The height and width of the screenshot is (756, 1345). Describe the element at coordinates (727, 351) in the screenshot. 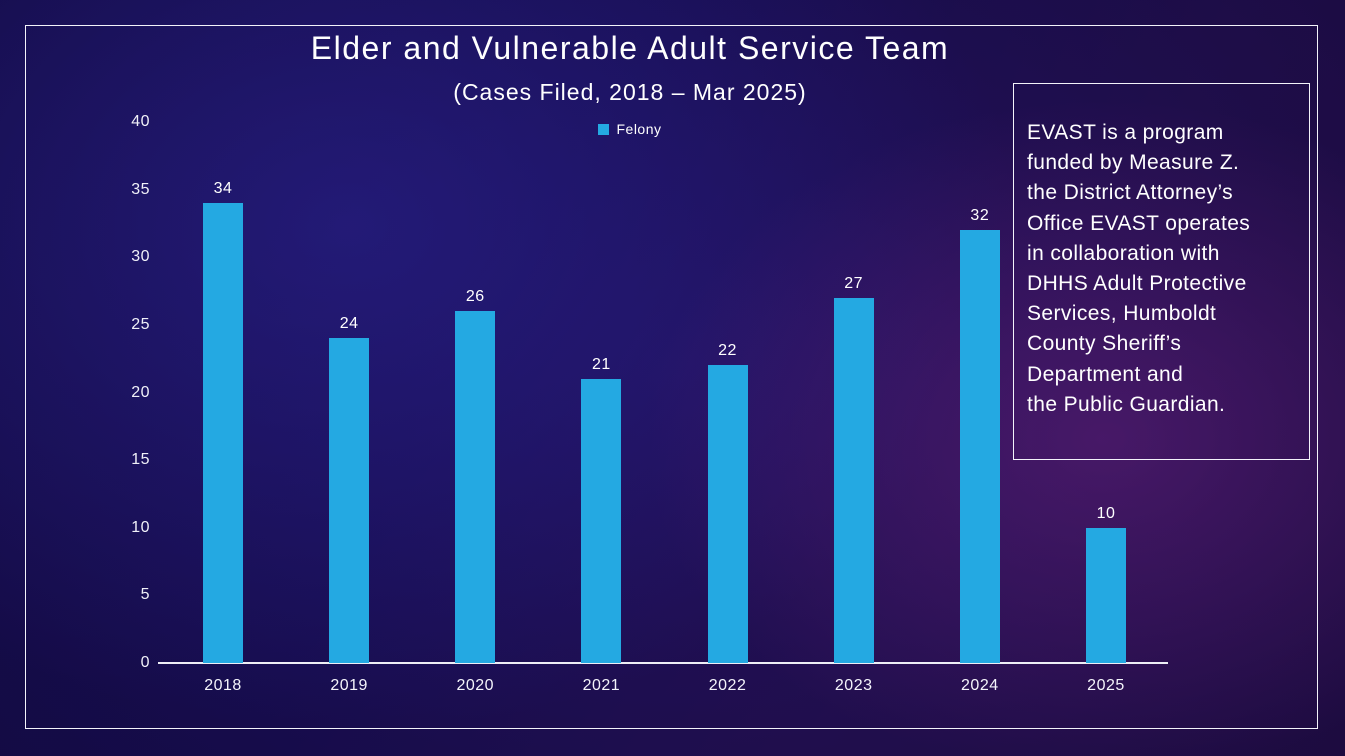

I see `bar-value-label-2022: 22` at that location.